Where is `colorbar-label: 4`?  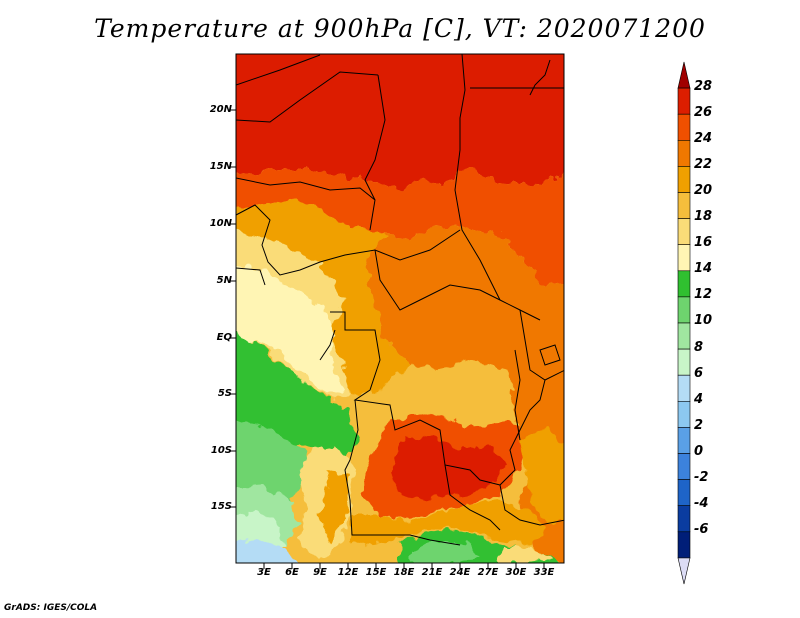 colorbar-label: 4 is located at coordinates (699, 399).